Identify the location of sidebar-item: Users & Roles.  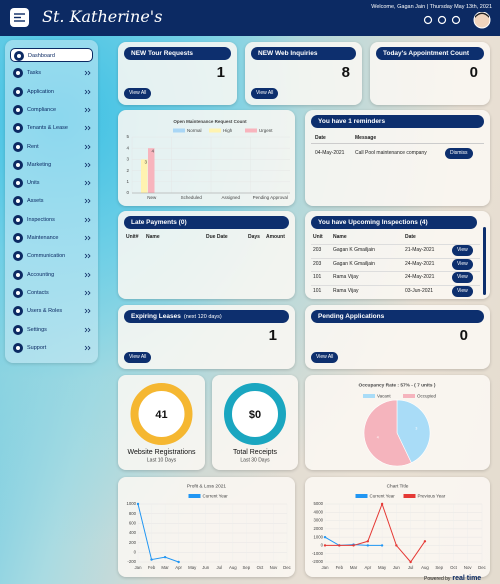
(51, 311).